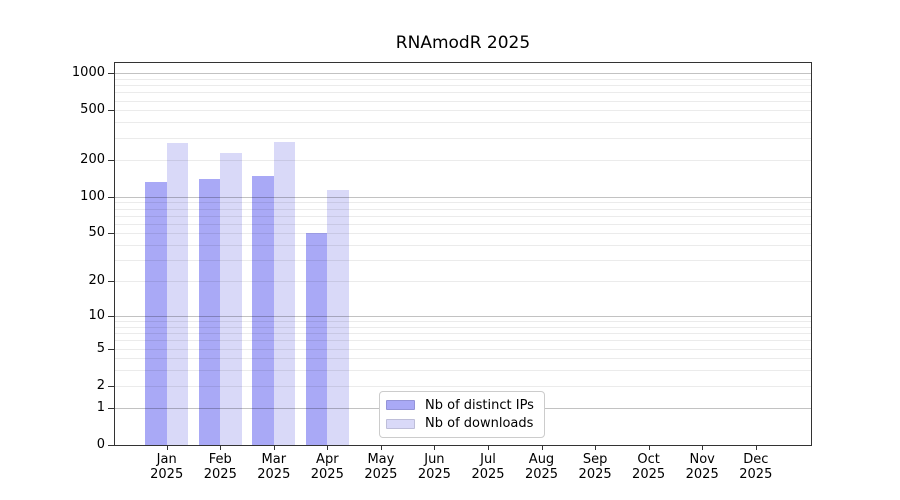 The width and height of the screenshot is (900, 500). Describe the element at coordinates (231, 299) in the screenshot. I see `bar-nb-of-downloads-feb` at that location.